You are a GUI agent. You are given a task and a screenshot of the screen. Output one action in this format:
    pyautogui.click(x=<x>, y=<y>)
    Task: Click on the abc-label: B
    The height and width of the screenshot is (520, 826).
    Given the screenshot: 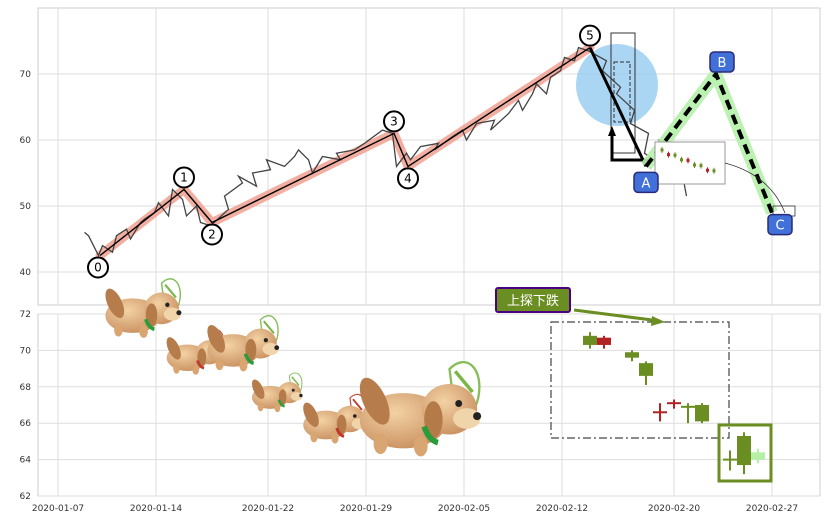 What is the action you would take?
    pyautogui.click(x=722, y=63)
    